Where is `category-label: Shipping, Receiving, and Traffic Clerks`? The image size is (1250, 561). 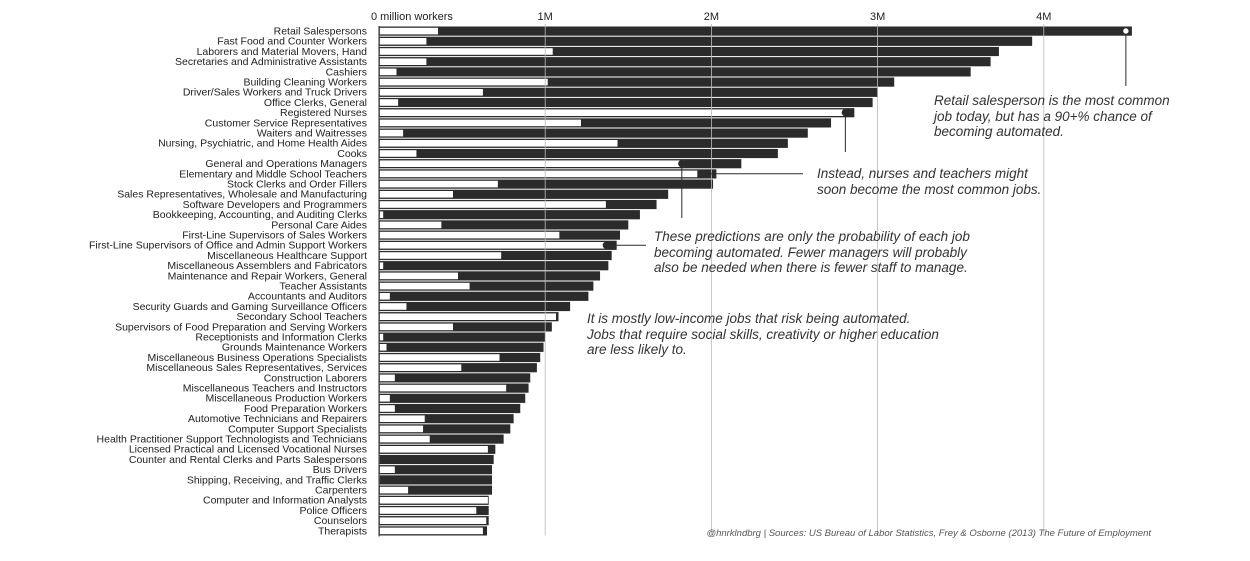
category-label: Shipping, Receiving, and Traffic Clerks is located at coordinates (277, 480).